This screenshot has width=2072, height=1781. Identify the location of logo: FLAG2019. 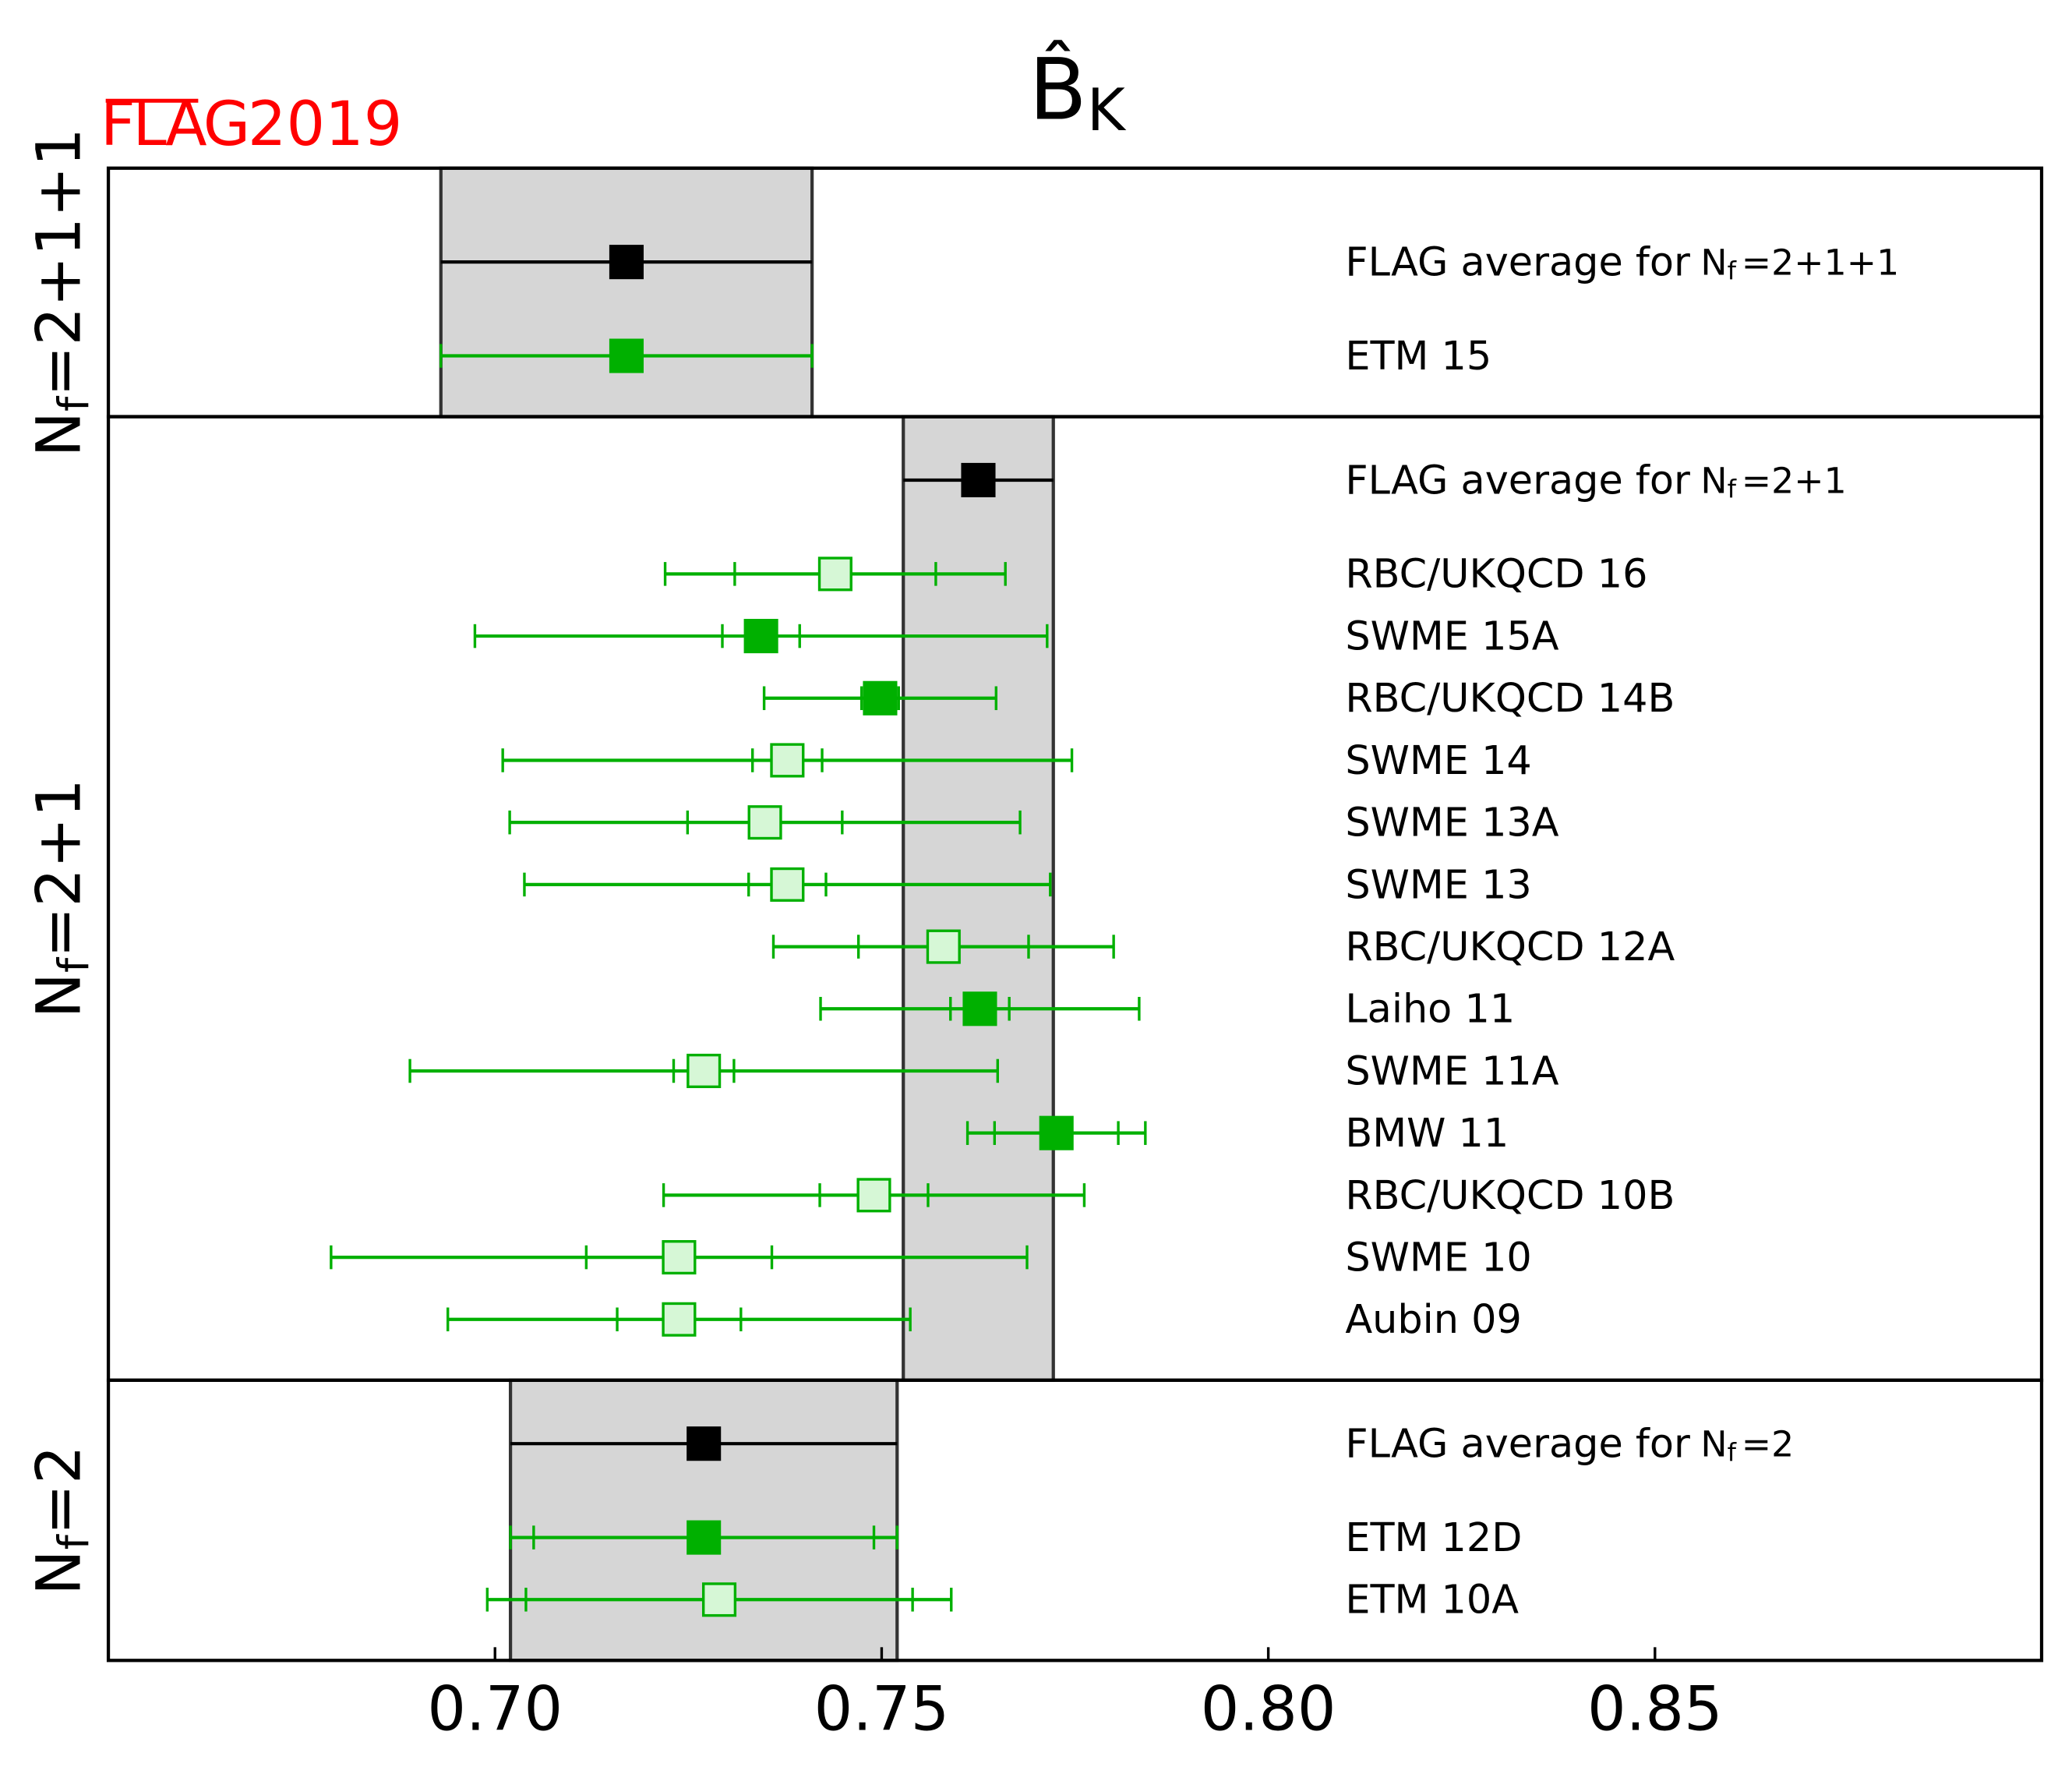
(252, 125).